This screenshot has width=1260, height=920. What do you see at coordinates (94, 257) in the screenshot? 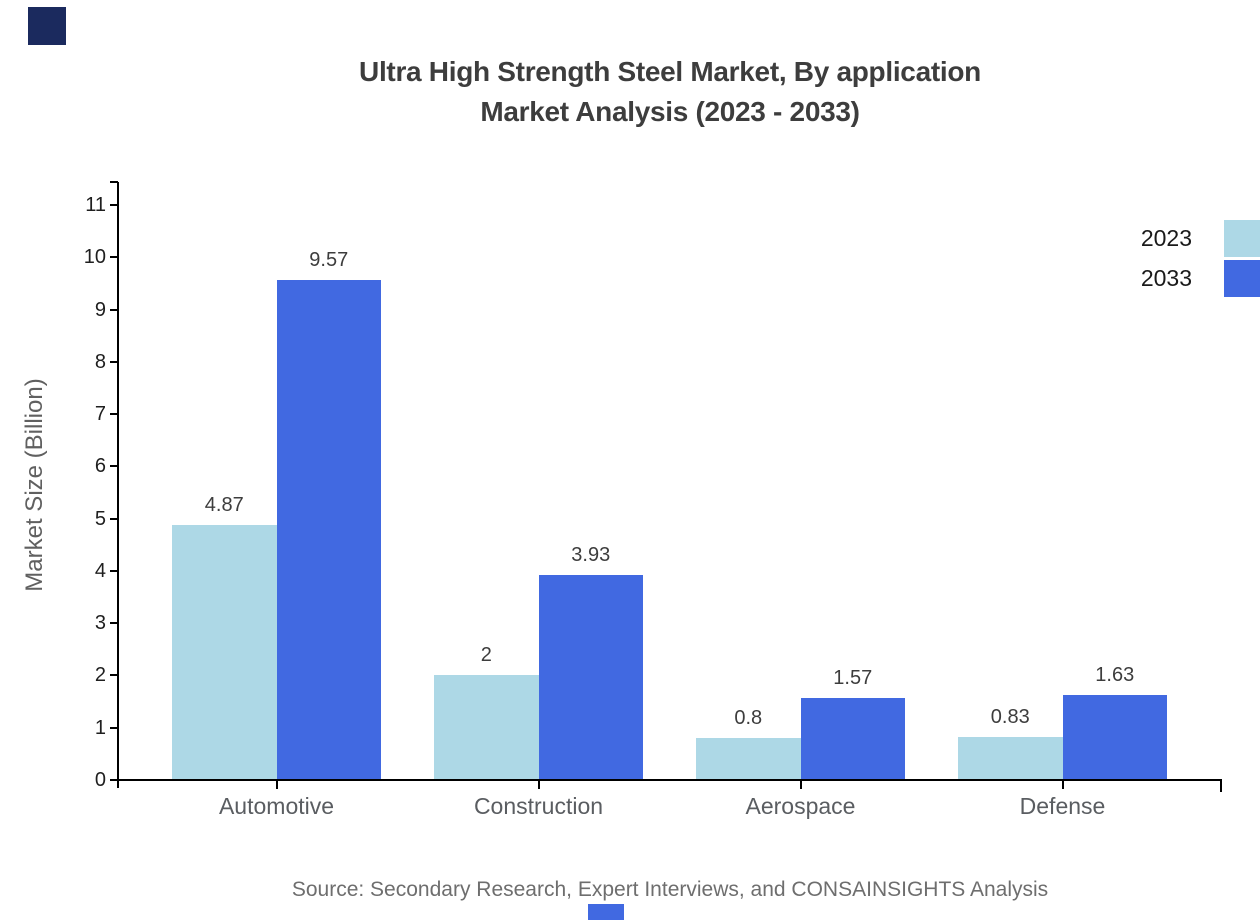
I see `y-tick-label-10: 10` at bounding box center [94, 257].